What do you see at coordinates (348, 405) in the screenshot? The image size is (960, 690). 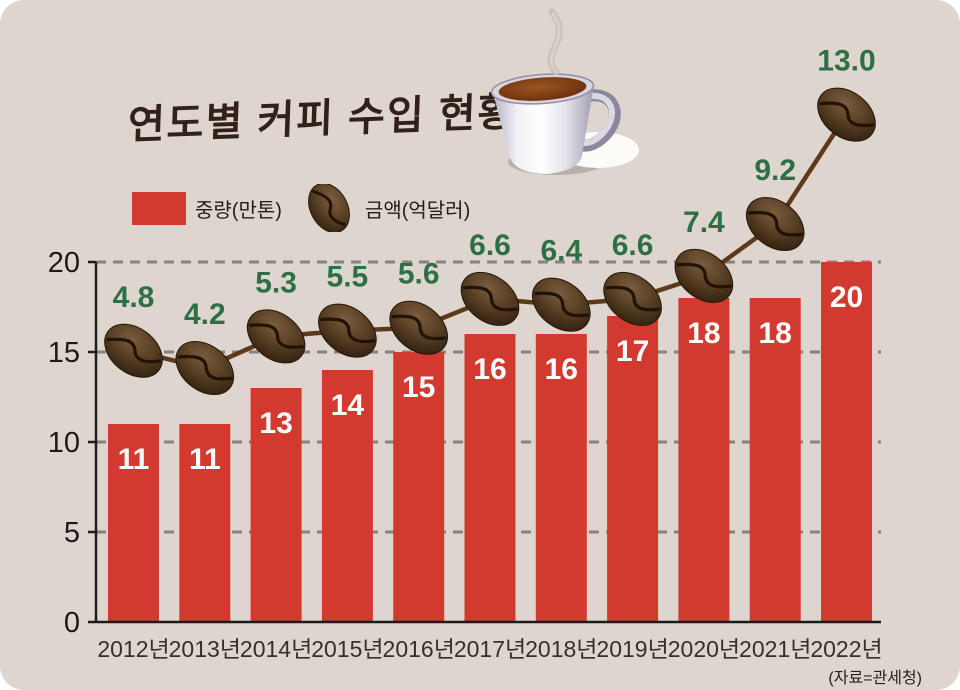 I see `bar-label-2015년: 14` at bounding box center [348, 405].